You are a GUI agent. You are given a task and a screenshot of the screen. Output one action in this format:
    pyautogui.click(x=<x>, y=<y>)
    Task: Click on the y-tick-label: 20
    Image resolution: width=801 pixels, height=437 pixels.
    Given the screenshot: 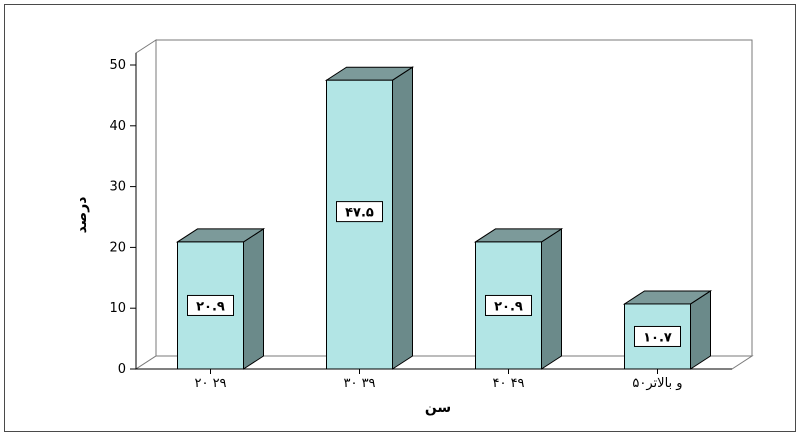 What is the action you would take?
    pyautogui.click(x=117, y=247)
    